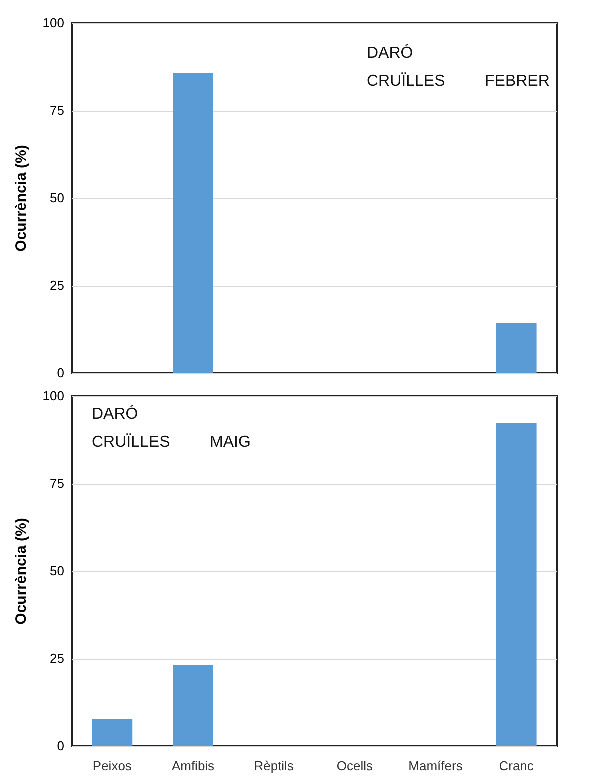  What do you see at coordinates (194, 766) in the screenshot?
I see `x-tick-label: Amfibis` at bounding box center [194, 766].